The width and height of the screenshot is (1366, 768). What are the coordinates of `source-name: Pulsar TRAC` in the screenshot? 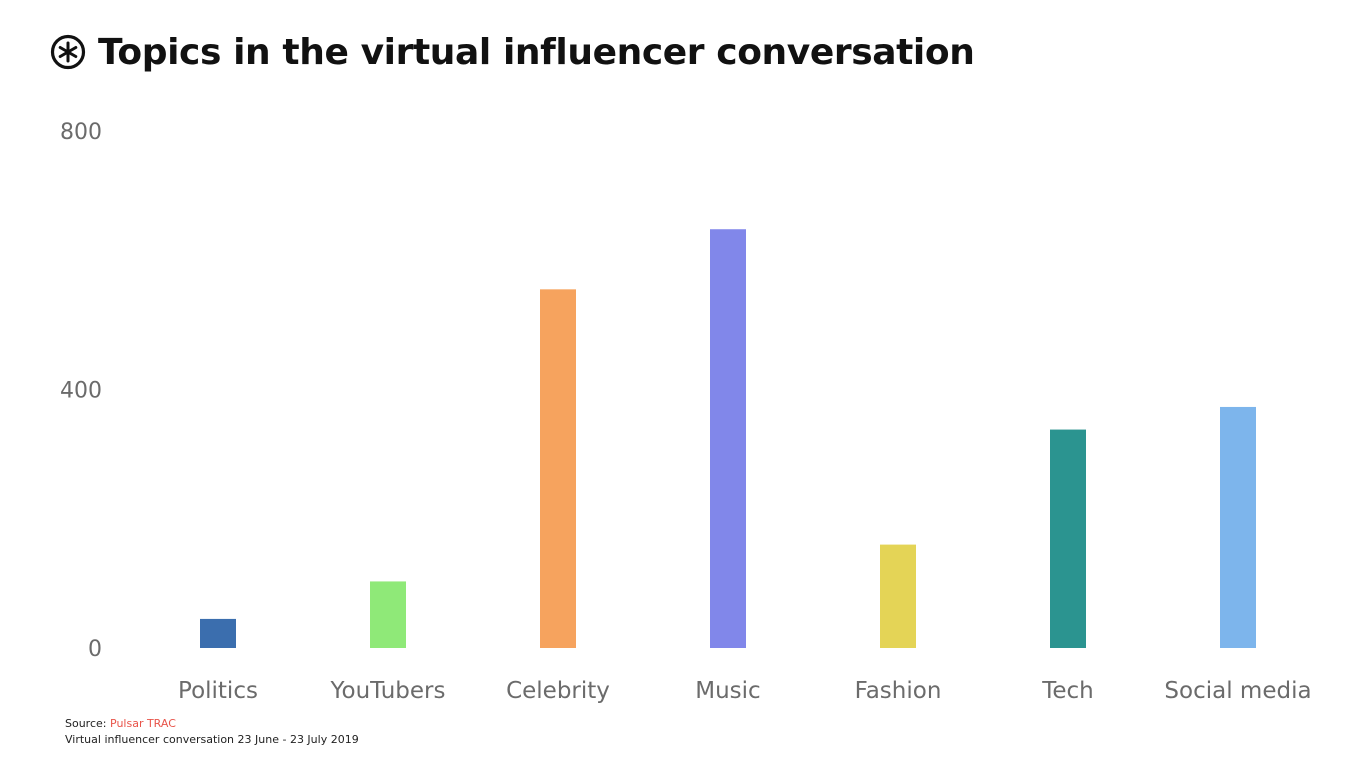 It's located at (143, 723).